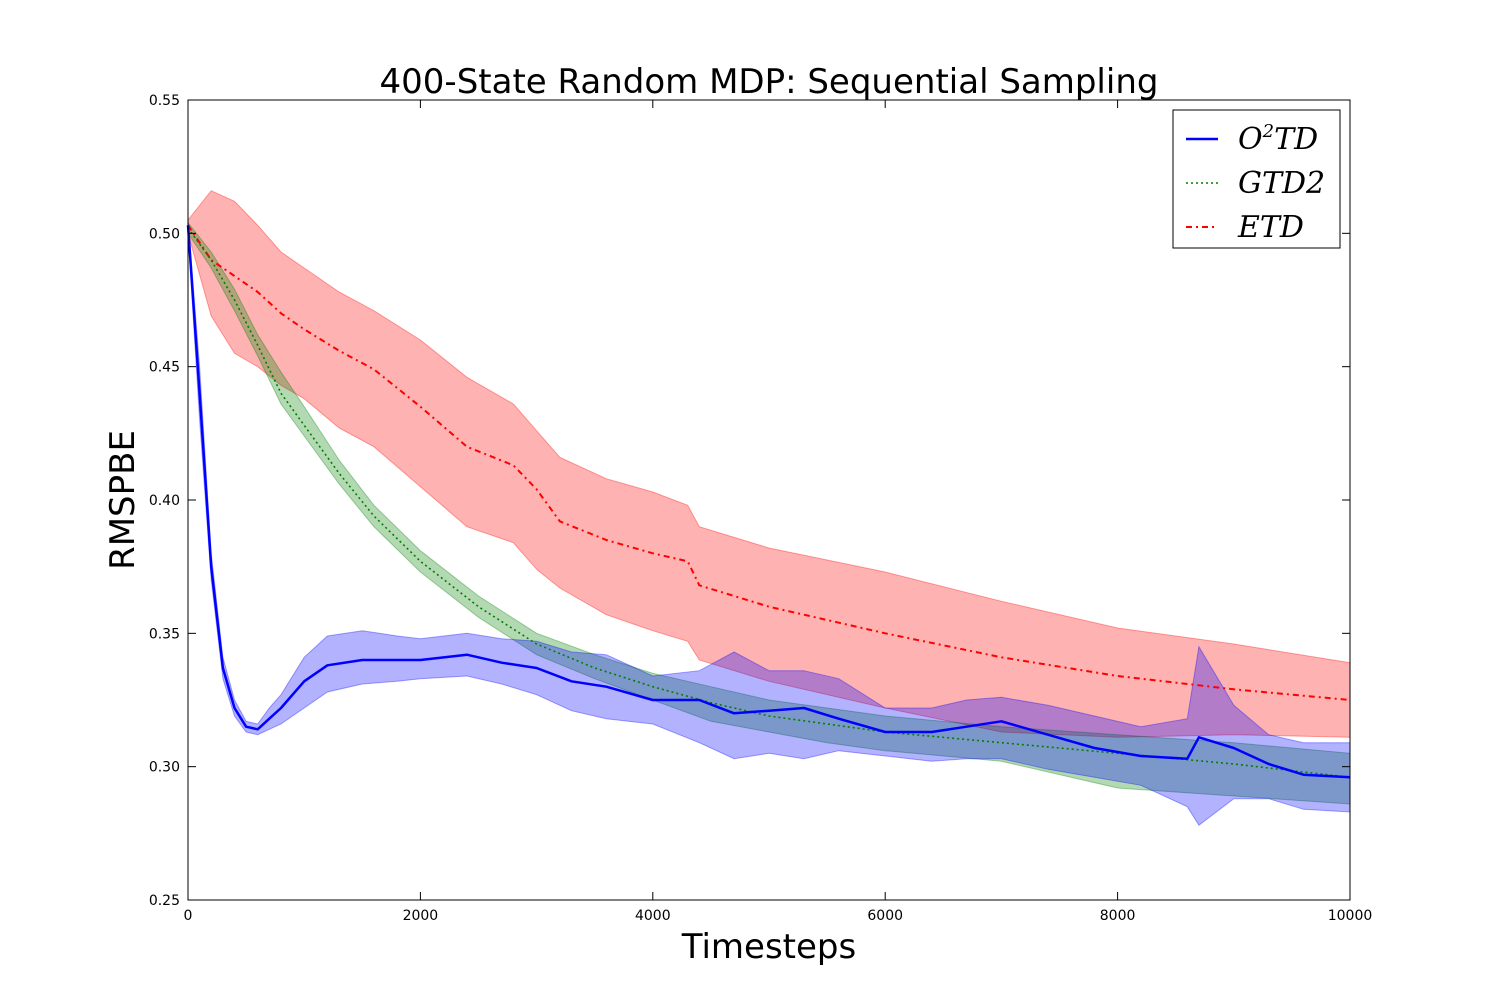 This screenshot has width=1500, height=1000. I want to click on y-tick-label: 0.50, so click(164, 234).